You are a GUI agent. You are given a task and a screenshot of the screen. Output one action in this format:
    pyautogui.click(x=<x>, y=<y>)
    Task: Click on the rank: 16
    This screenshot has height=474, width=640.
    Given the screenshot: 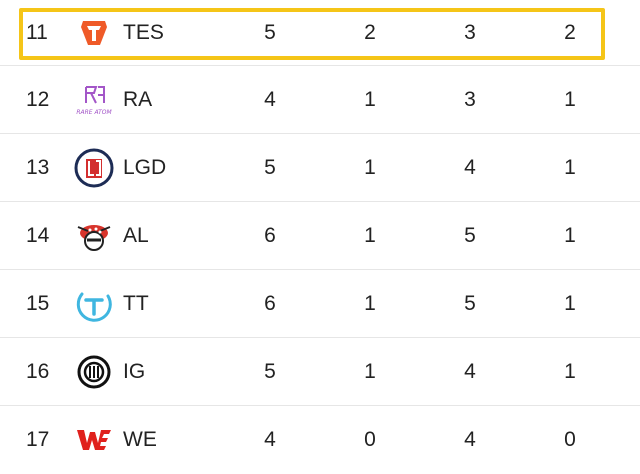 What is the action you would take?
    pyautogui.click(x=38, y=371)
    